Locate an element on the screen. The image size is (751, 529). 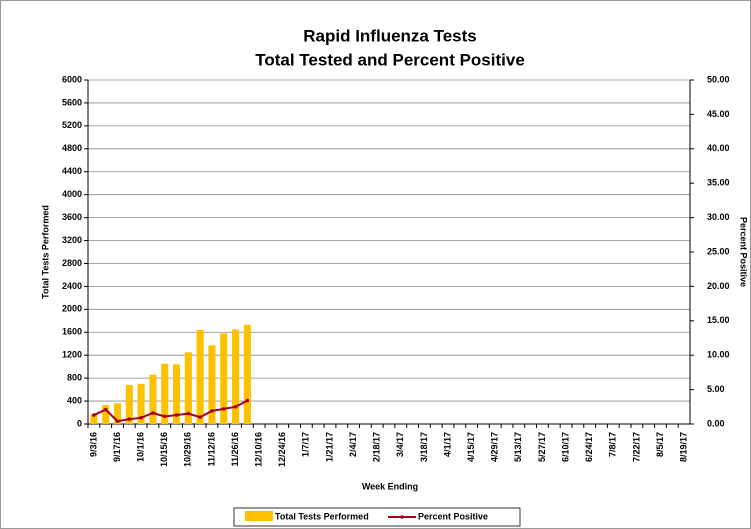
y-tick-label: 6000 is located at coordinates (72, 79).